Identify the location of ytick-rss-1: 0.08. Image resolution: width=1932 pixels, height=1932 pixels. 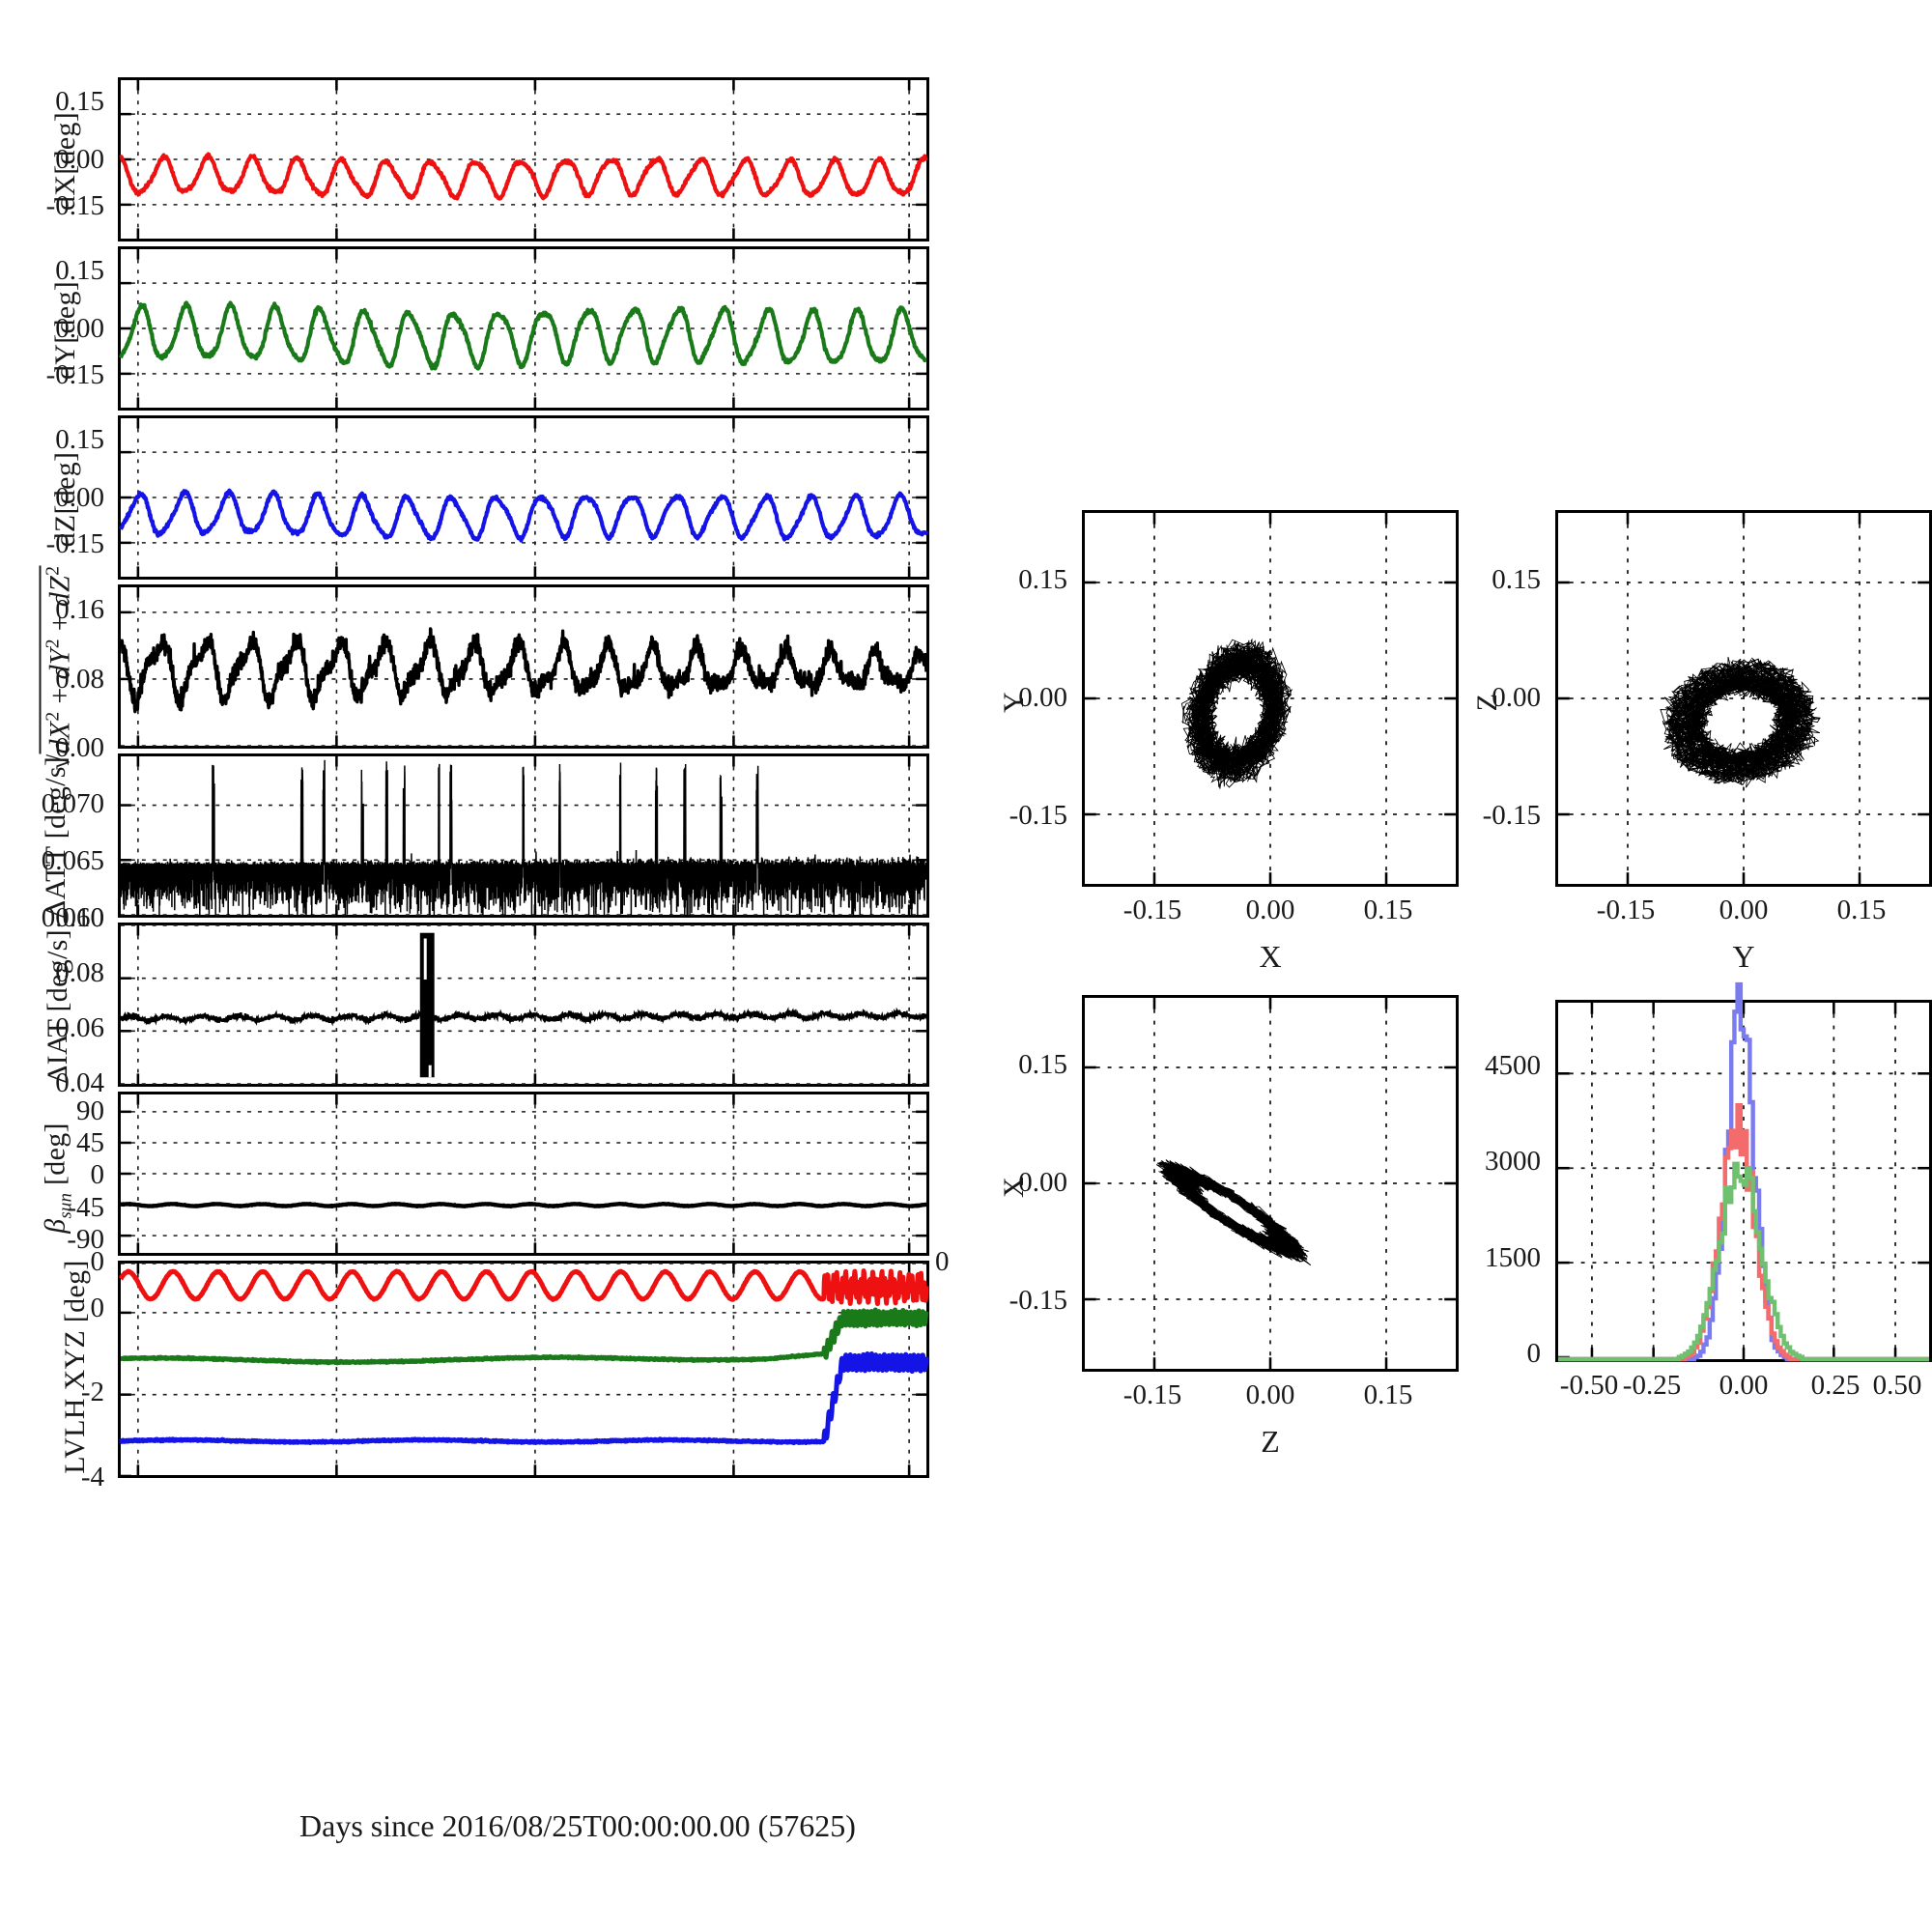
(79, 679).